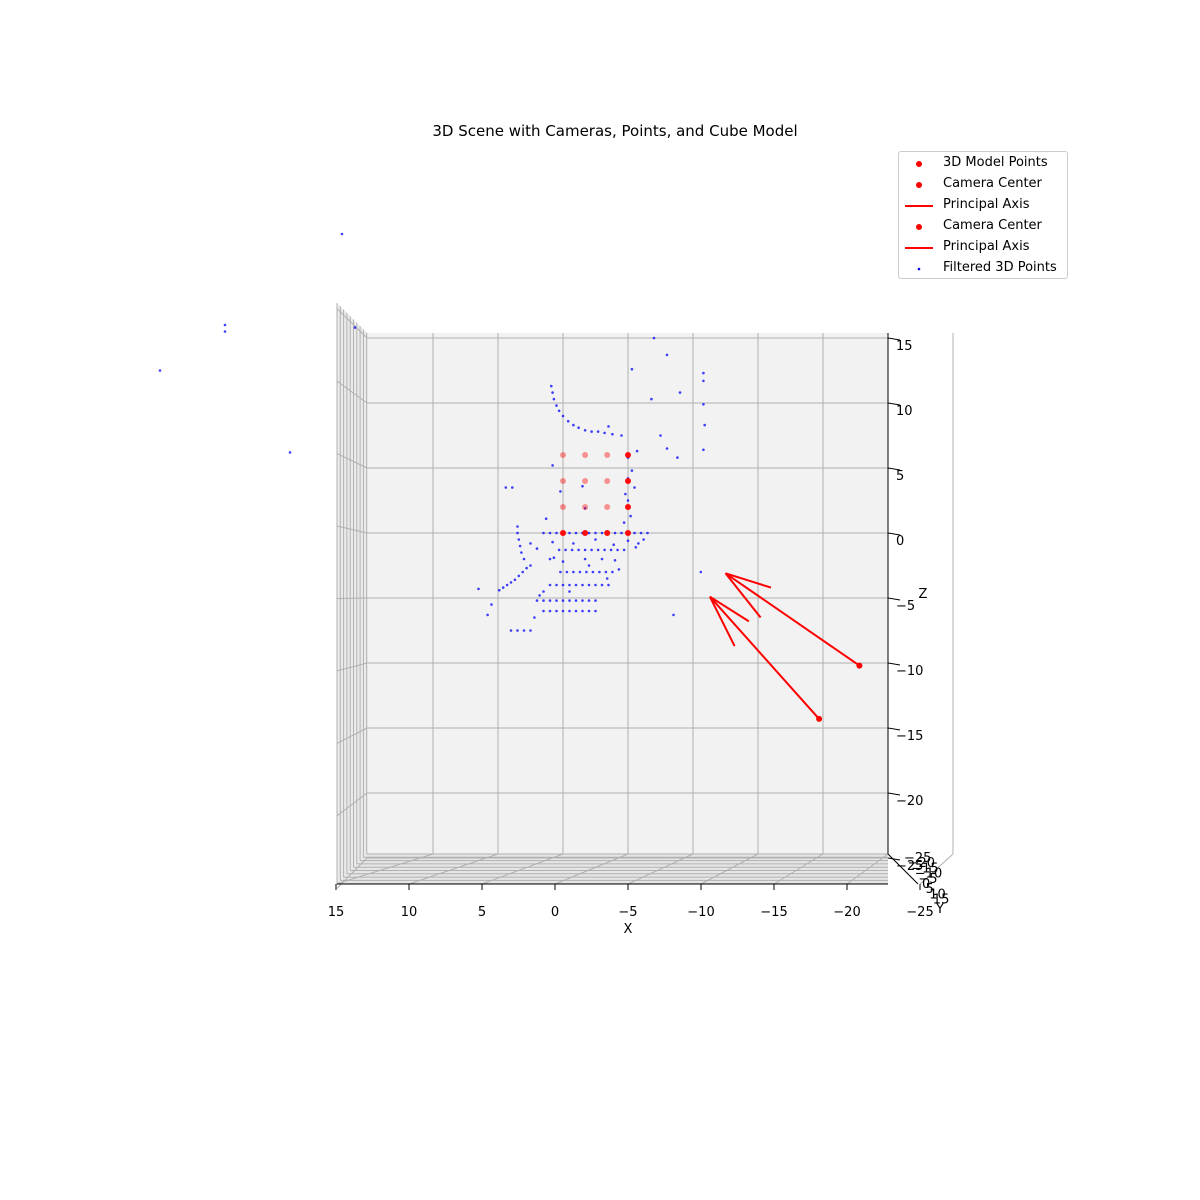 The width and height of the screenshot is (1200, 1200). Describe the element at coordinates (921, 863) in the screenshot. I see `y-tick-label: −20` at that location.